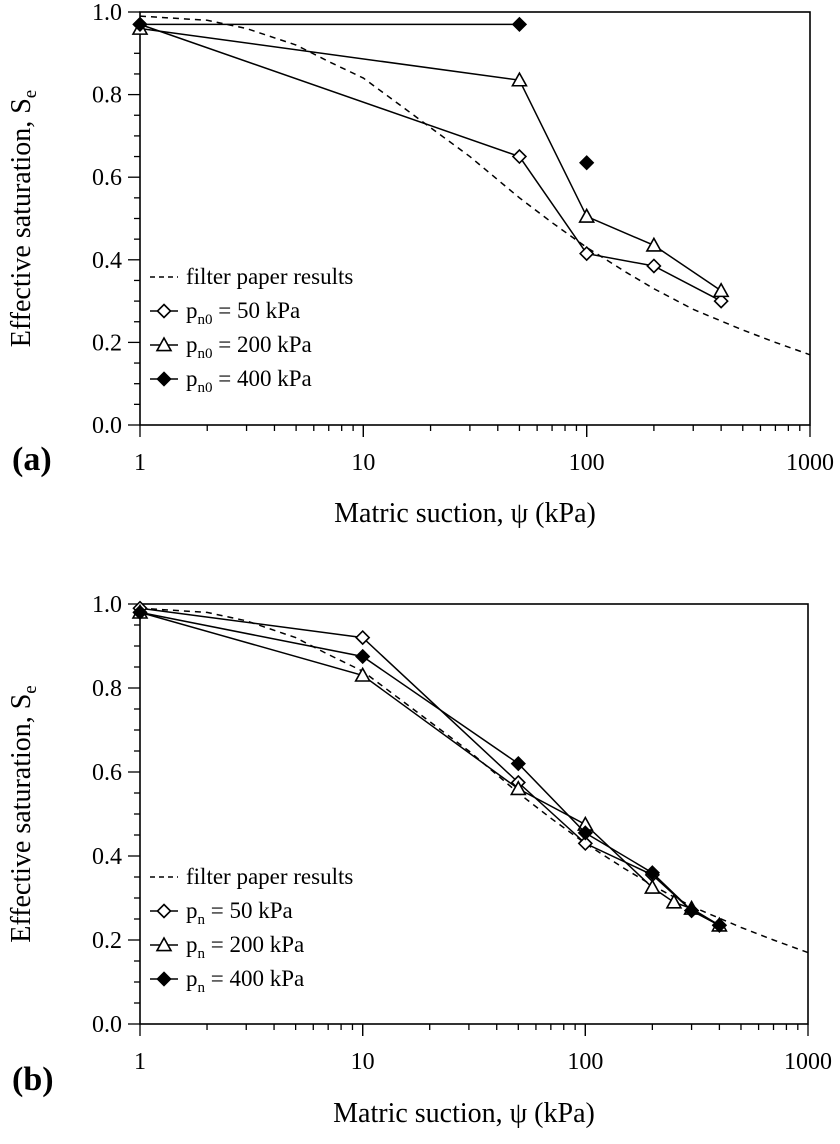 This screenshot has width=840, height=1144. I want to click on panel-label: (a), so click(32, 459).